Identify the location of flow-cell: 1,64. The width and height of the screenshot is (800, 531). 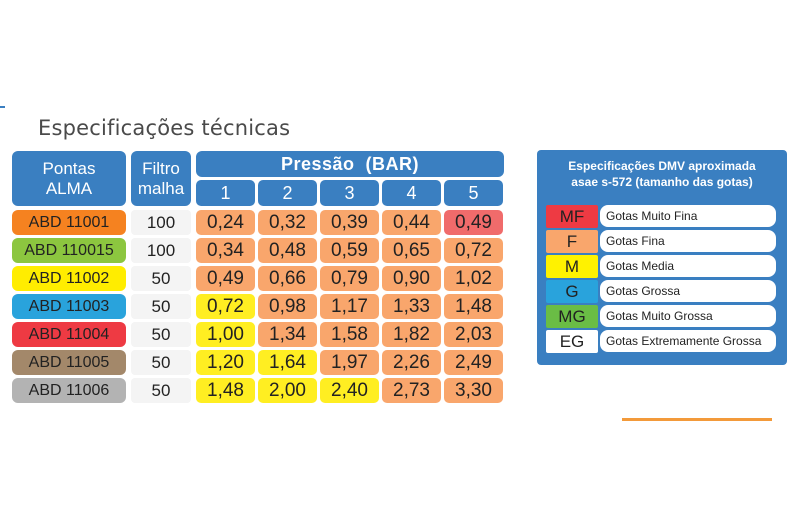
(287, 362).